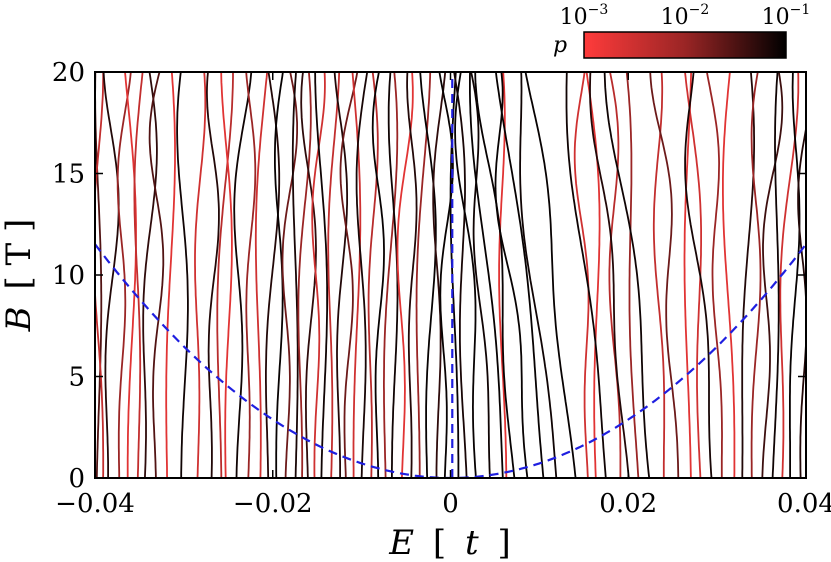  I want to click on y-tick-label: 20, so click(68, 73).